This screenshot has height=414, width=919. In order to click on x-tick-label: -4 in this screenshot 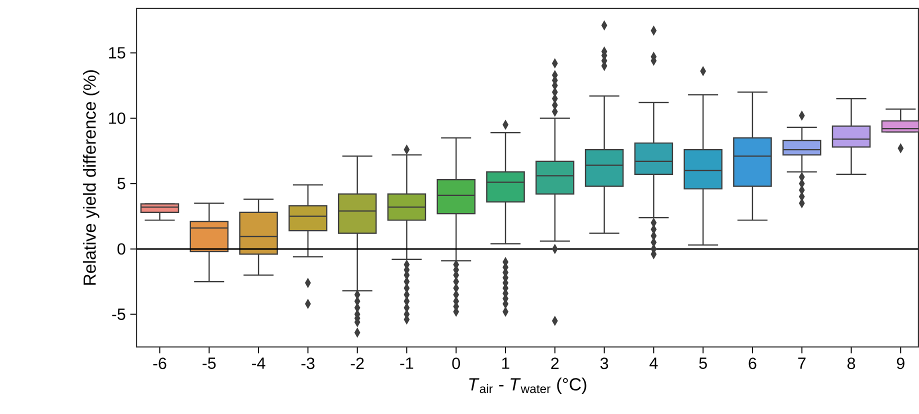, I will do `click(259, 363)`.